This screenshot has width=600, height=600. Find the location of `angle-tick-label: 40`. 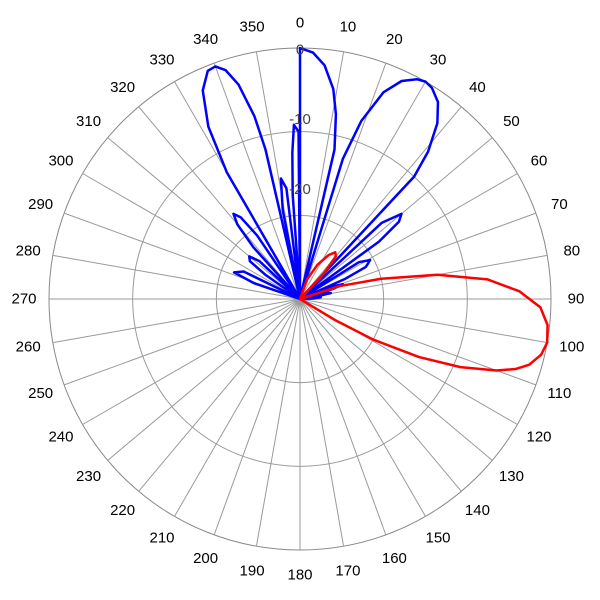

angle-tick-label: 40 is located at coordinates (477, 87).